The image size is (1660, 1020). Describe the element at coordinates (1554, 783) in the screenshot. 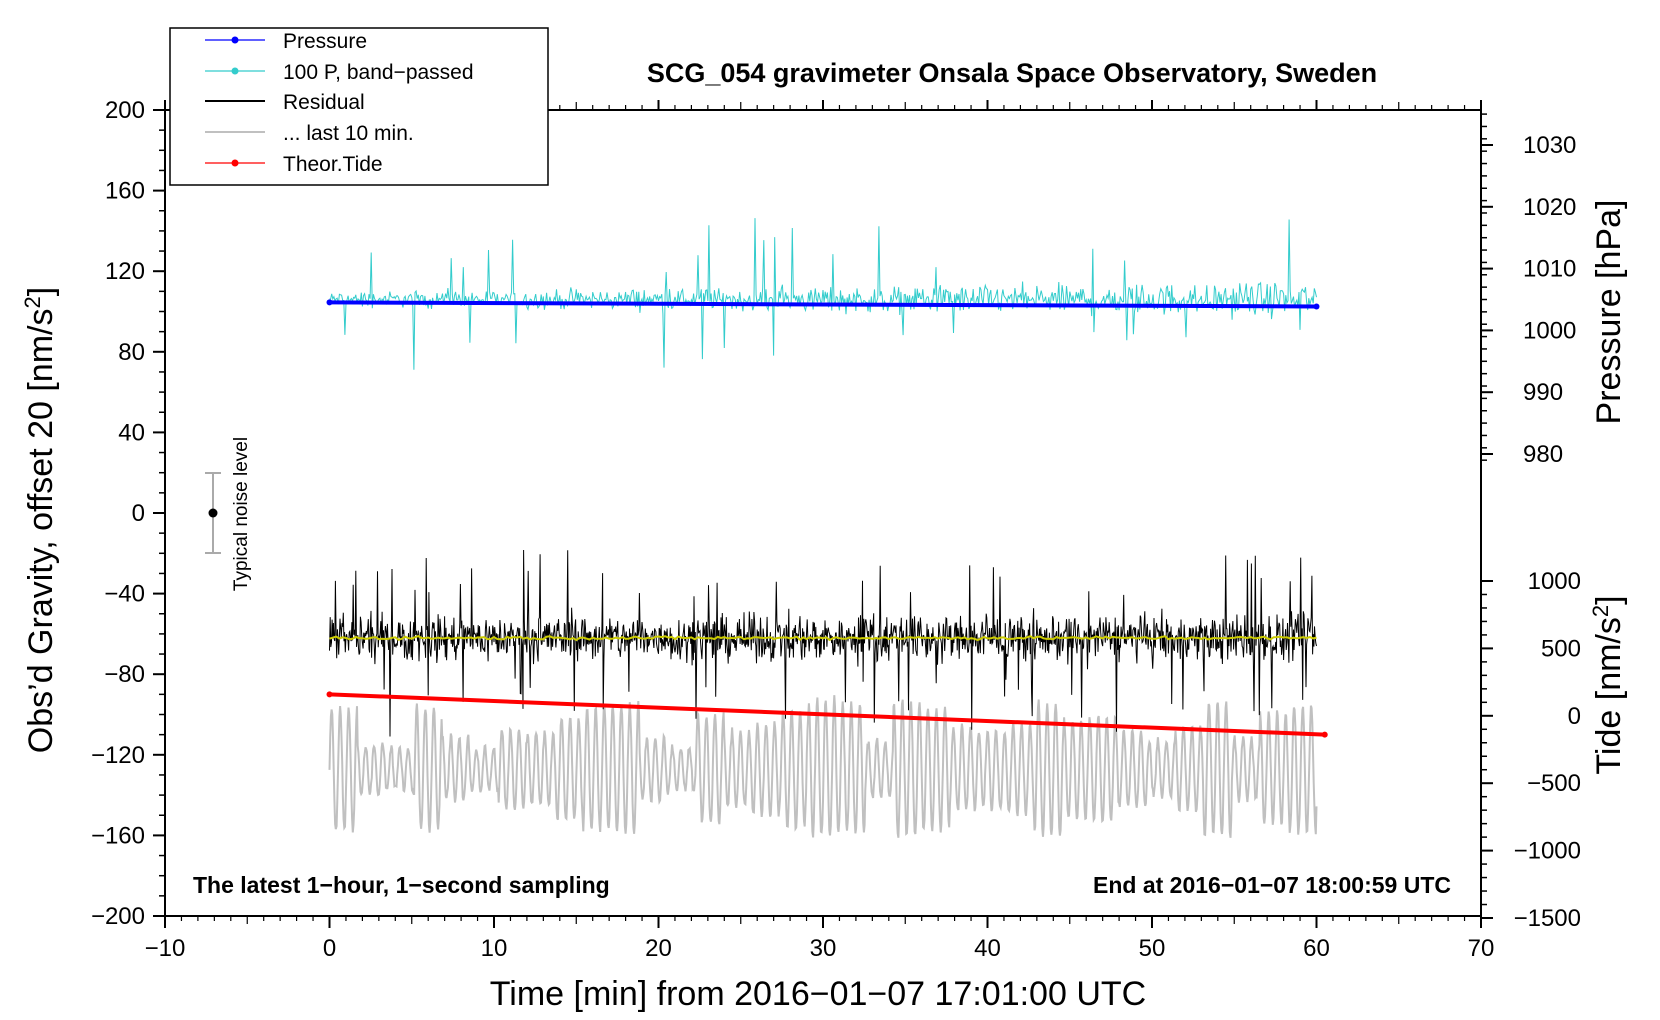

I see `y-tide-tick-label: −500` at that location.